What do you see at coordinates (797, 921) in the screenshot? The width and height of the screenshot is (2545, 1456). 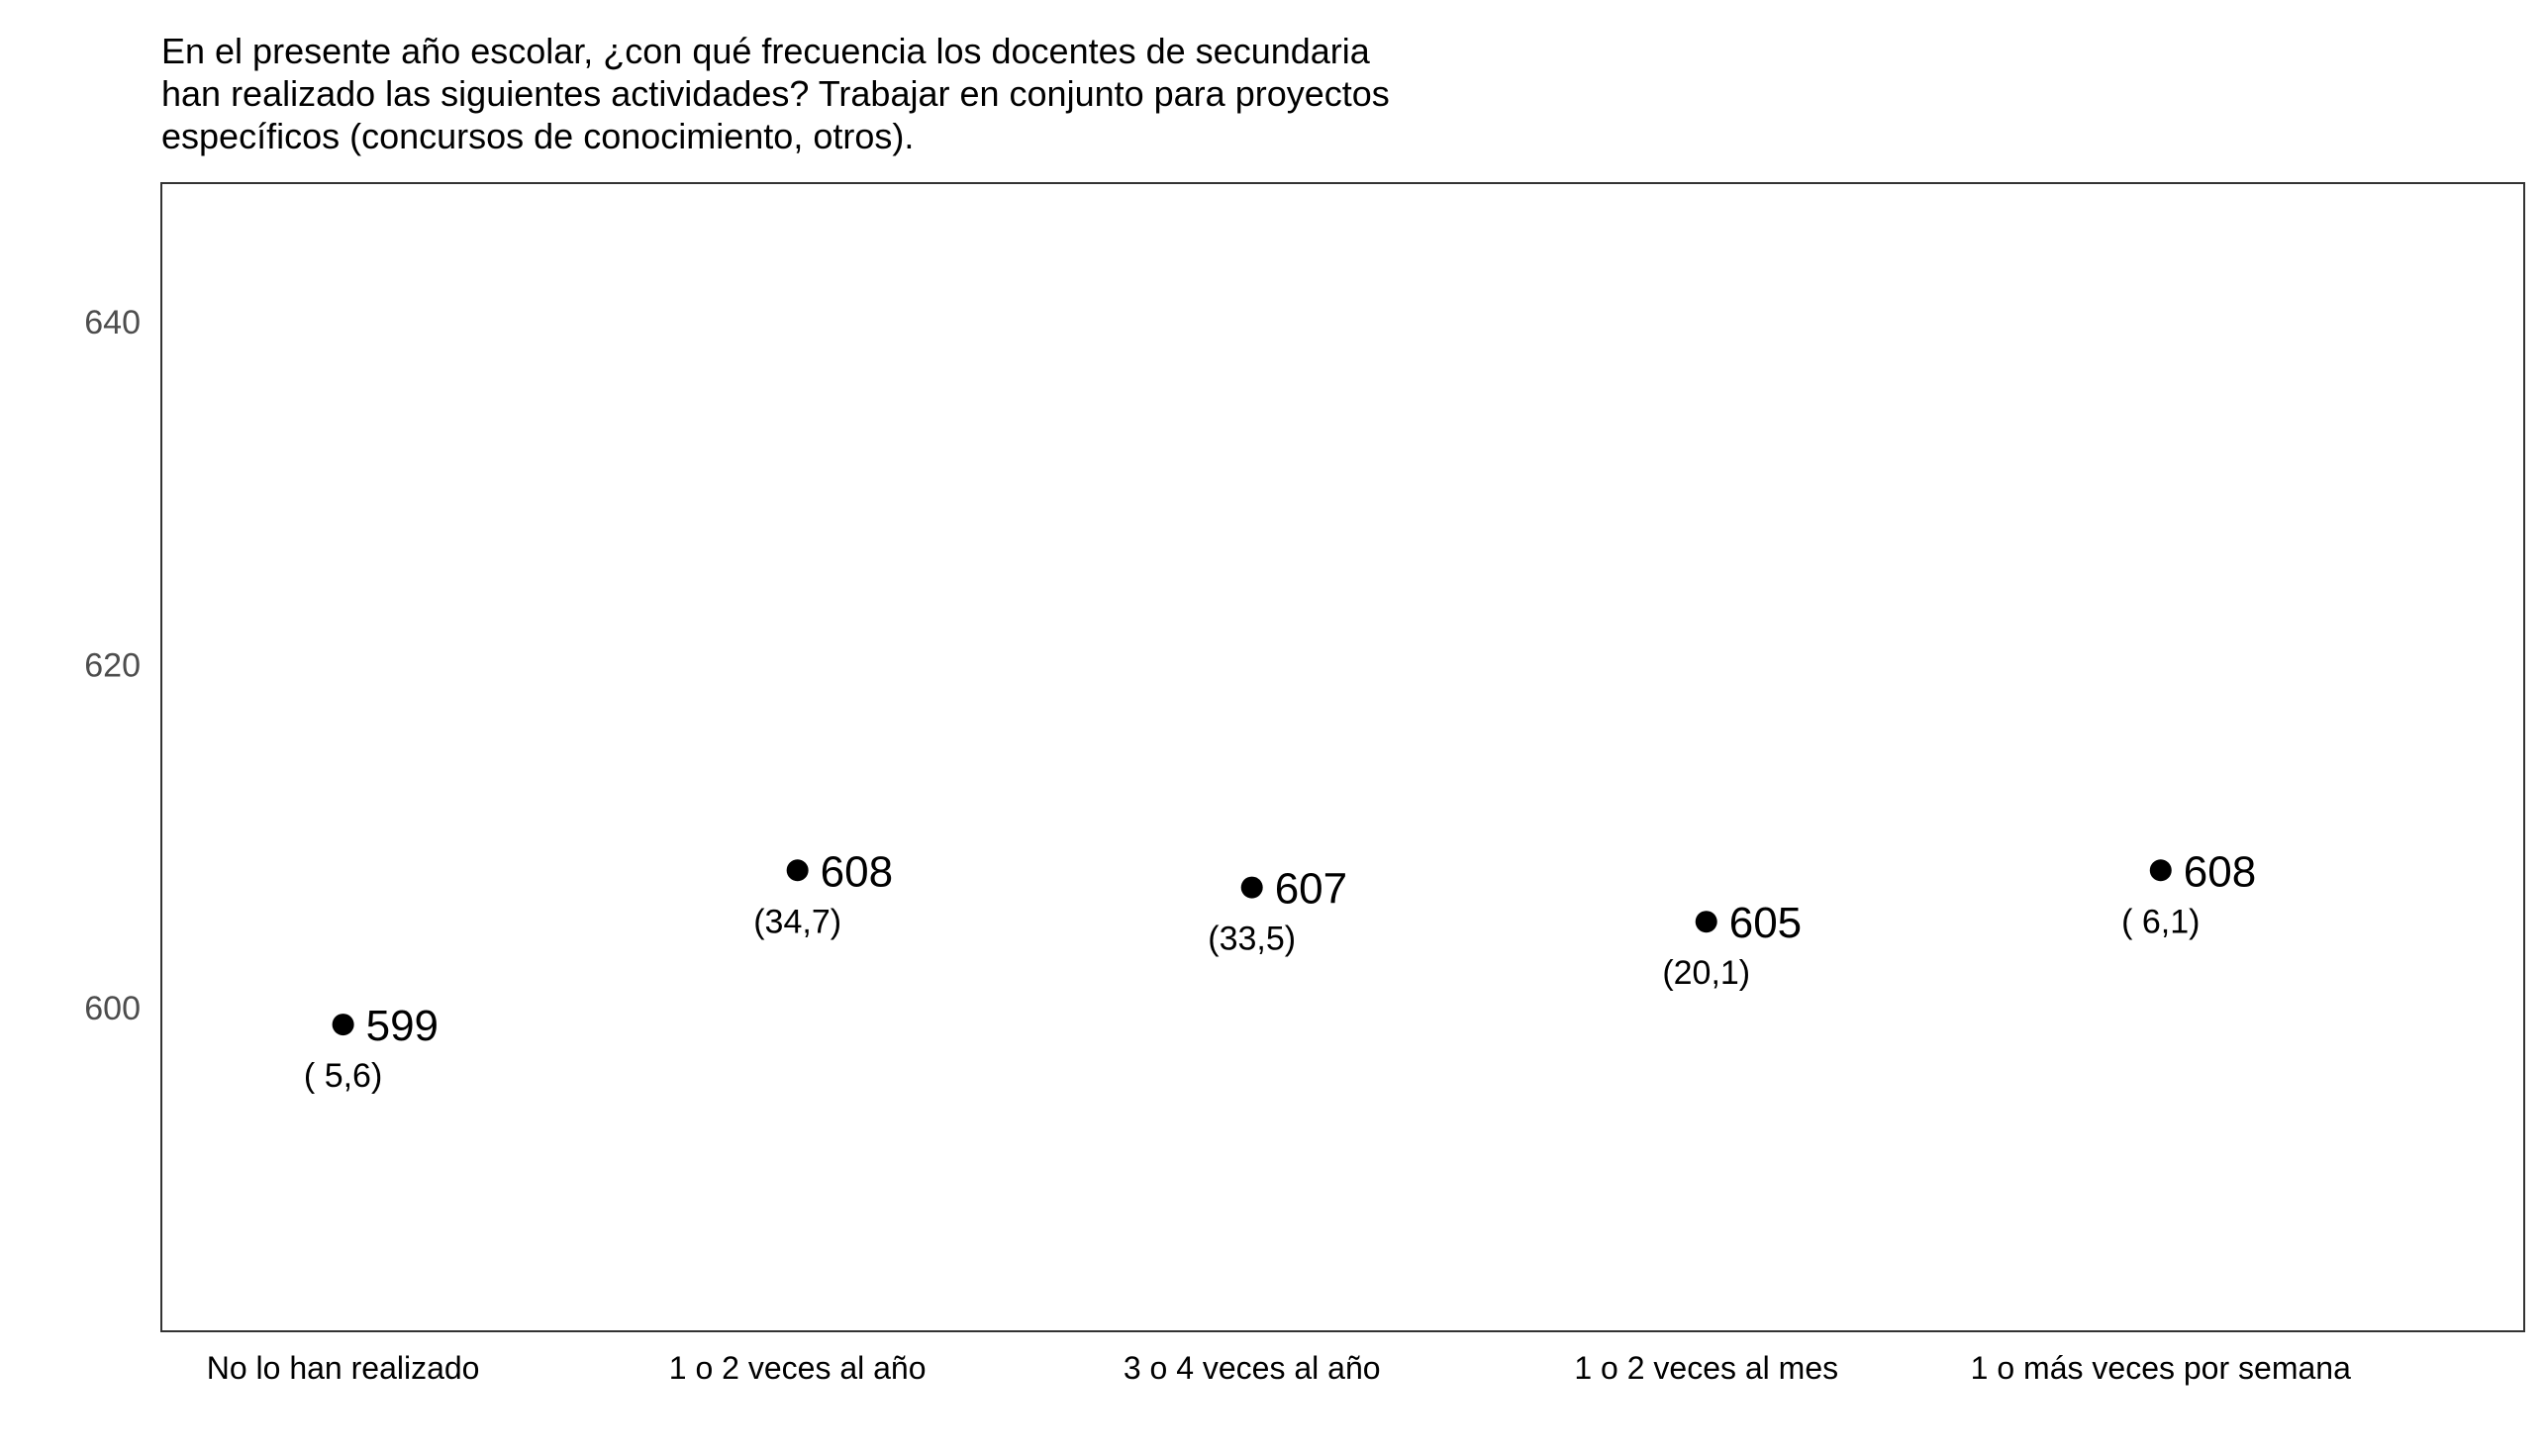 I see `data-percent-label: (34,7)` at bounding box center [797, 921].